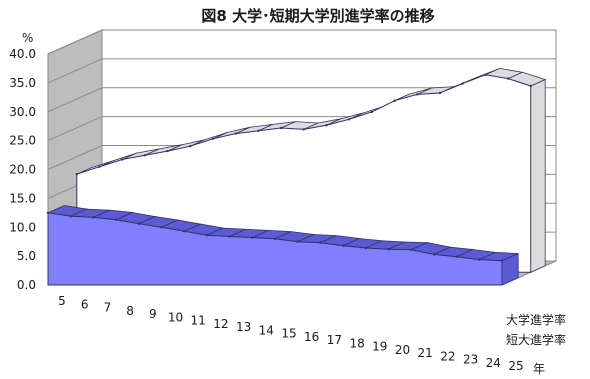 The image size is (590, 379). I want to click on chart-title: 図8 大学･短期大学別進学率の推移, so click(317, 16).